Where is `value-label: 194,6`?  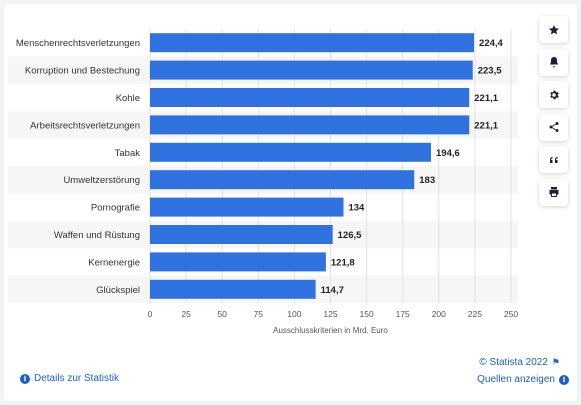 value-label: 194,6 is located at coordinates (448, 153).